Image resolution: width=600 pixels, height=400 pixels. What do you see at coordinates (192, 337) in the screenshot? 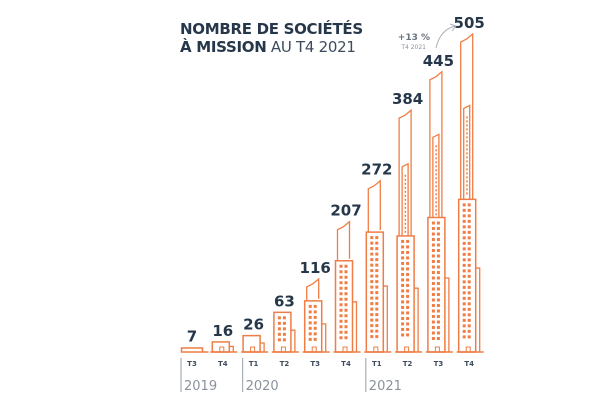
I see `value-label: 7` at bounding box center [192, 337].